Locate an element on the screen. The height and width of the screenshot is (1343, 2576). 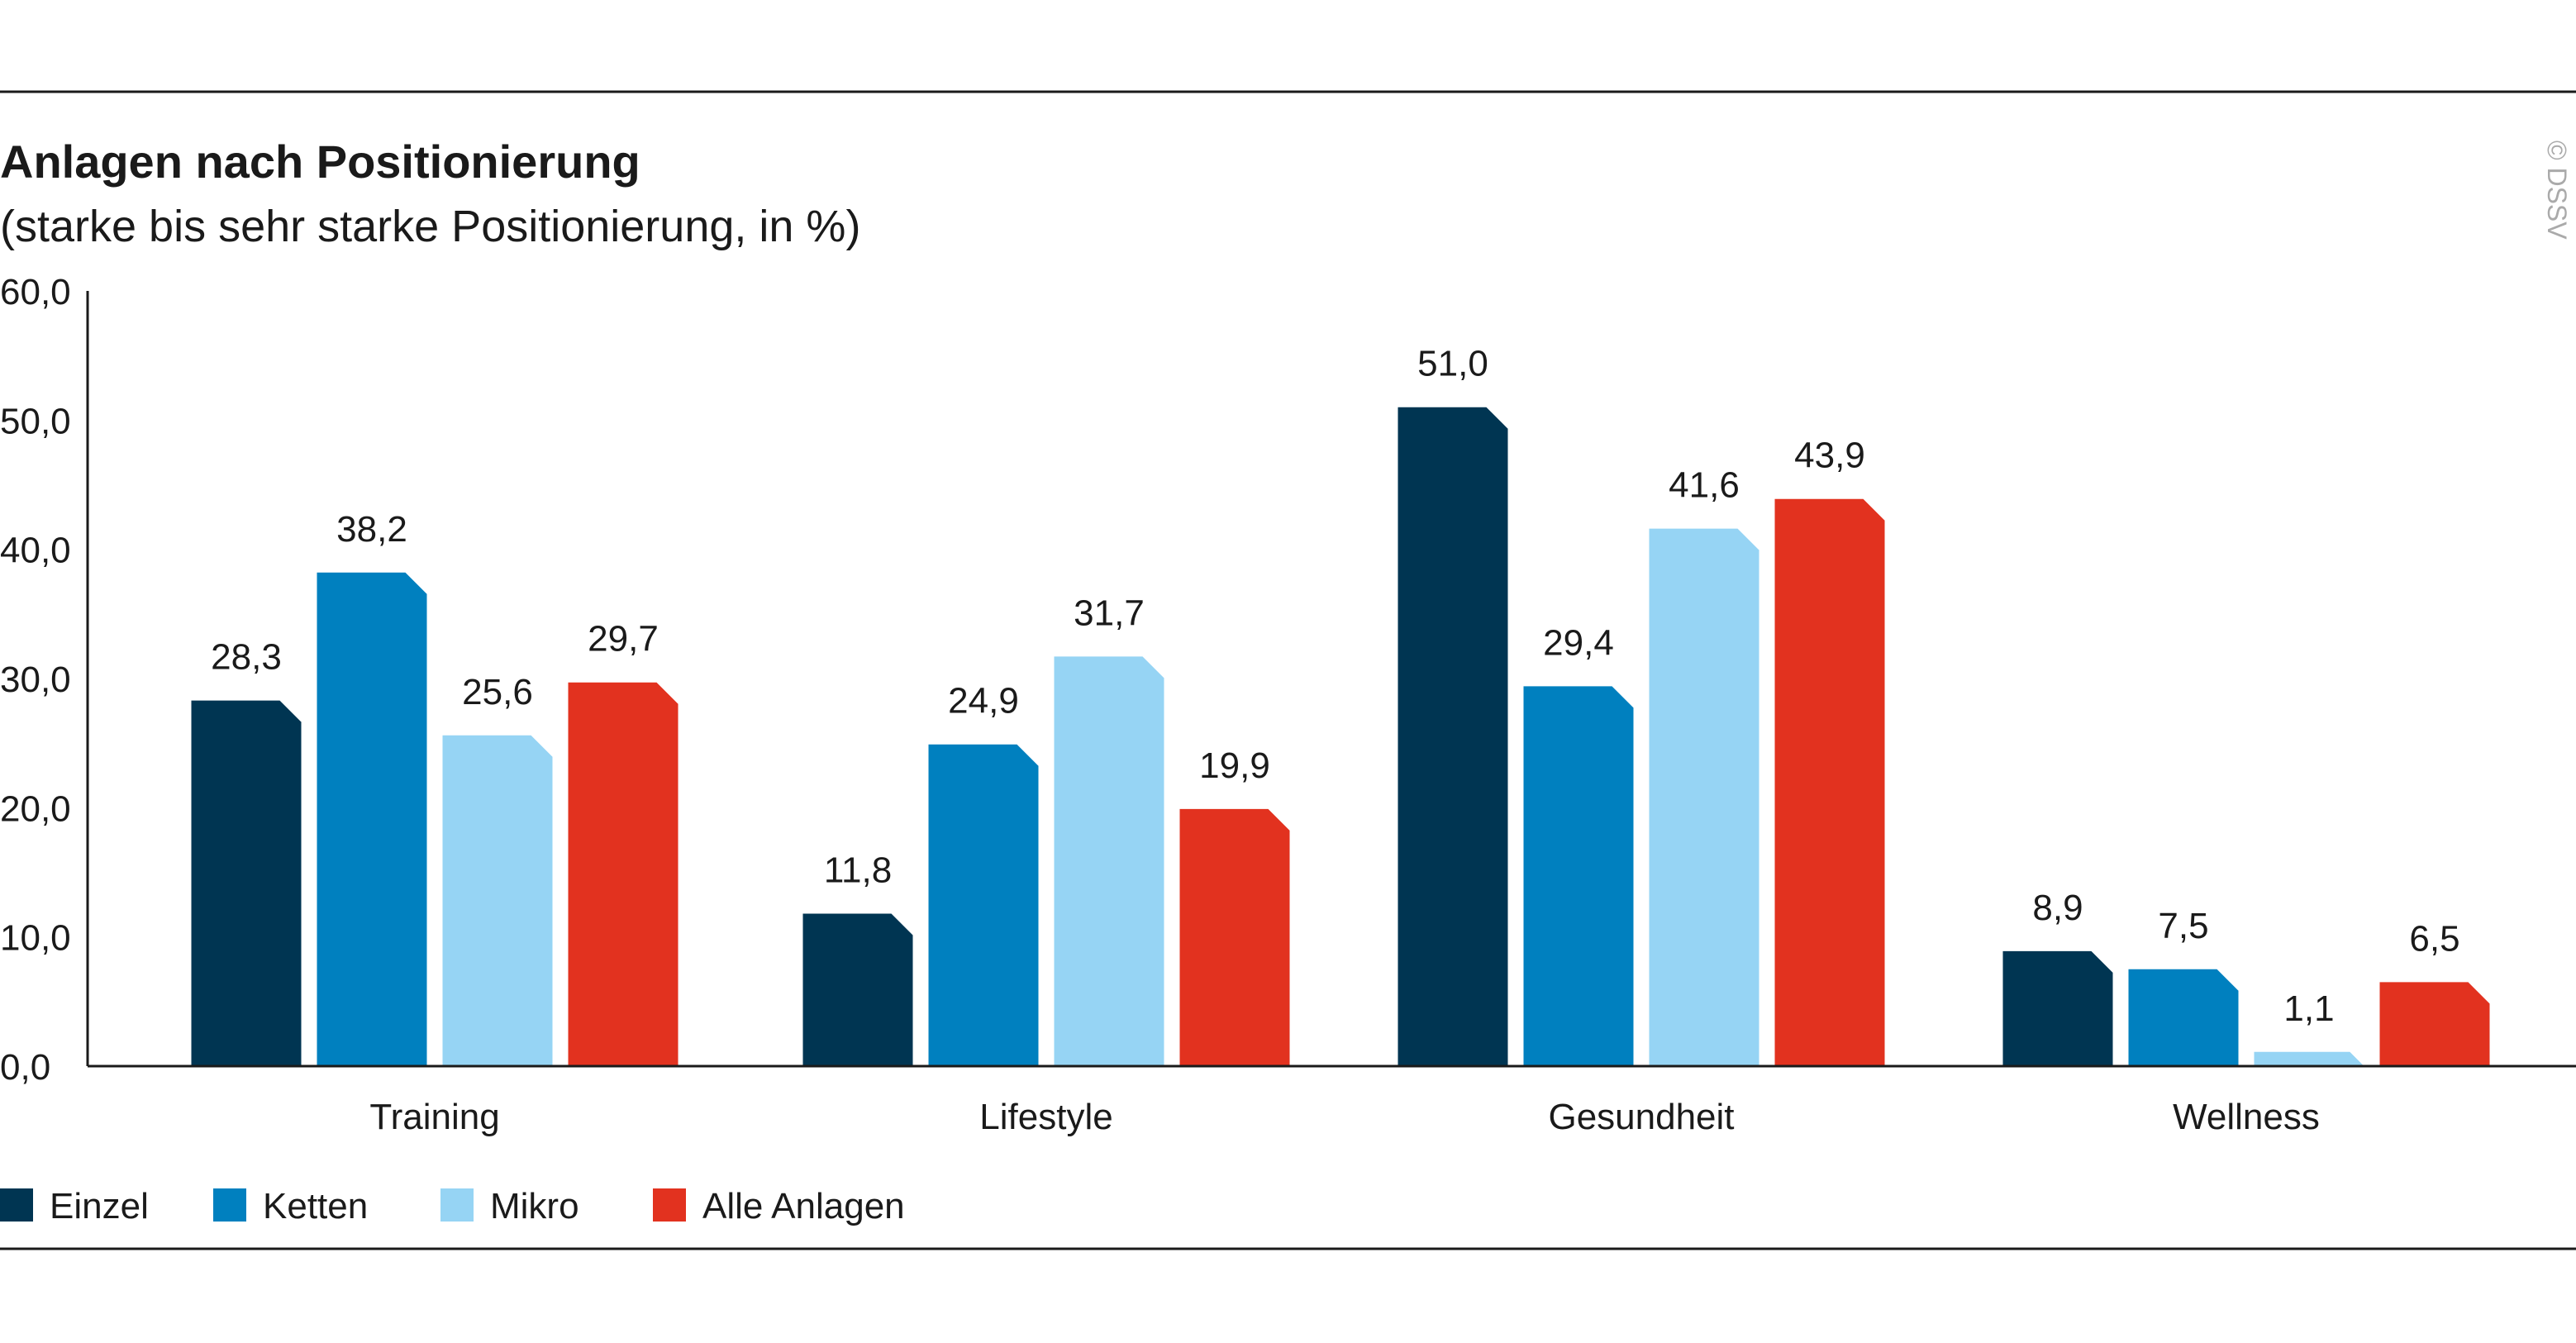
y-axis: 0,0 10,0 20,0 30,0 40,0 50,0 60,0 is located at coordinates (44, 680).